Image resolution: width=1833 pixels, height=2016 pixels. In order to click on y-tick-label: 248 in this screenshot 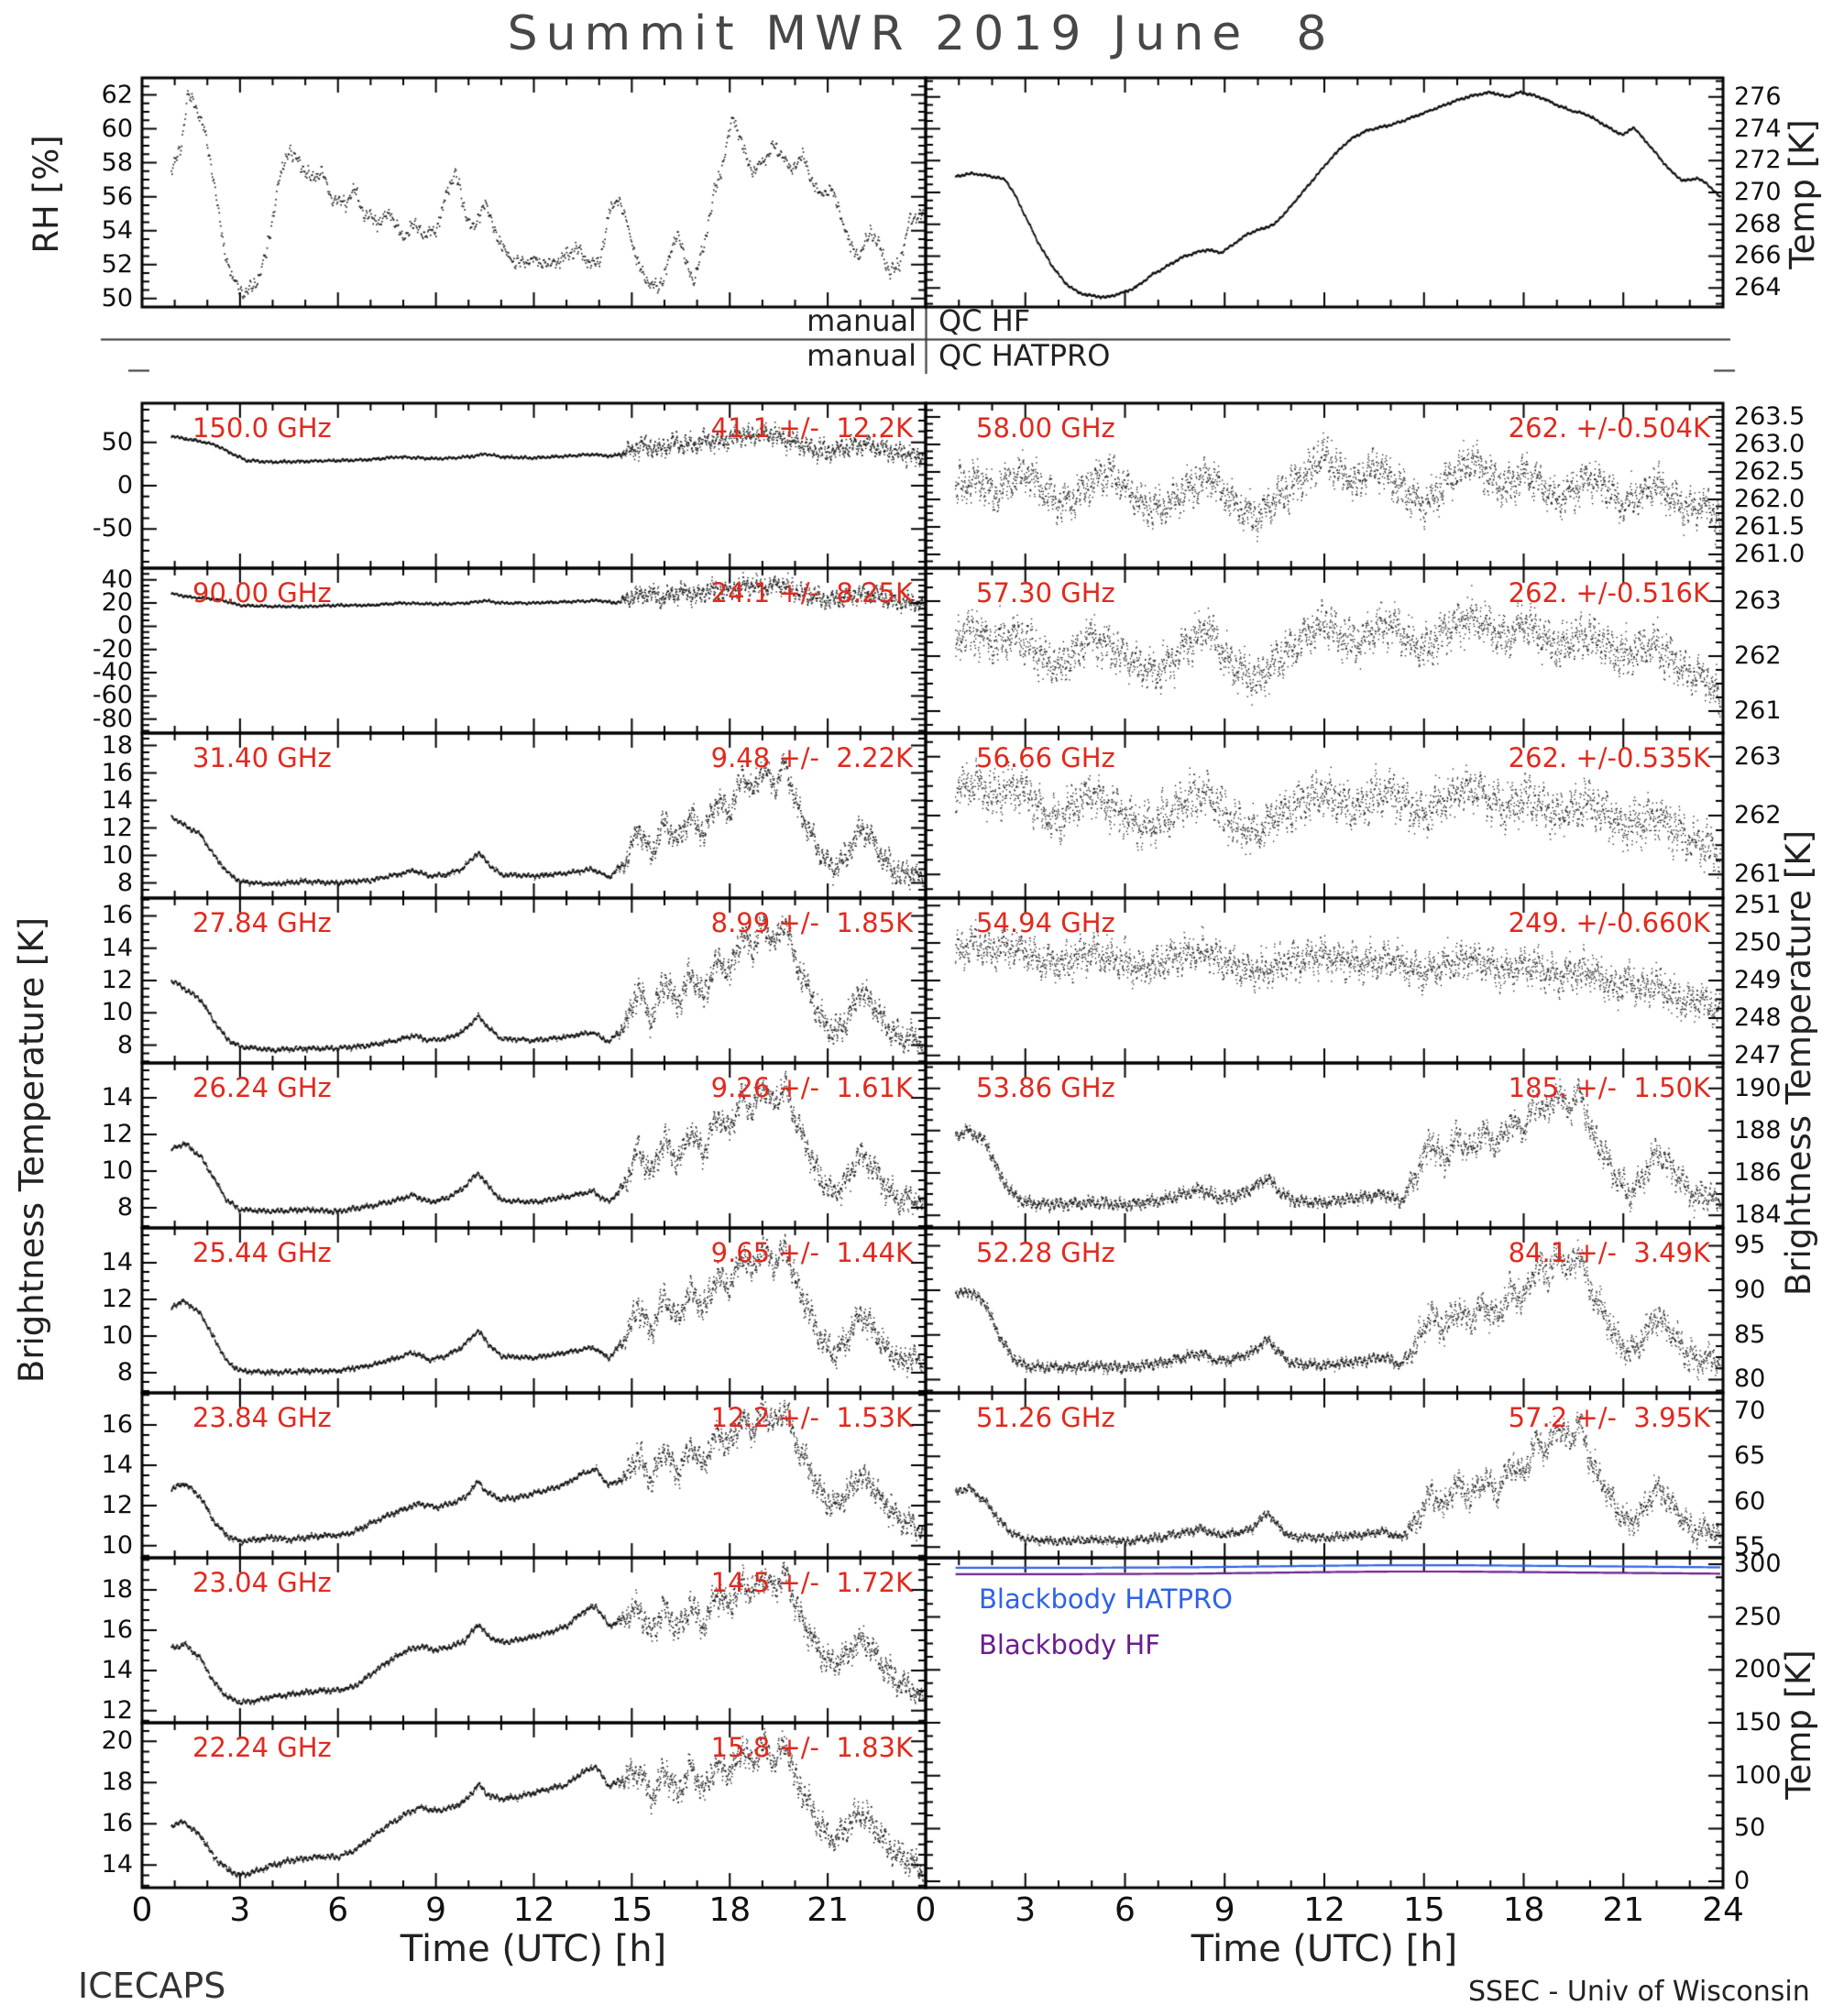, I will do `click(1758, 1017)`.